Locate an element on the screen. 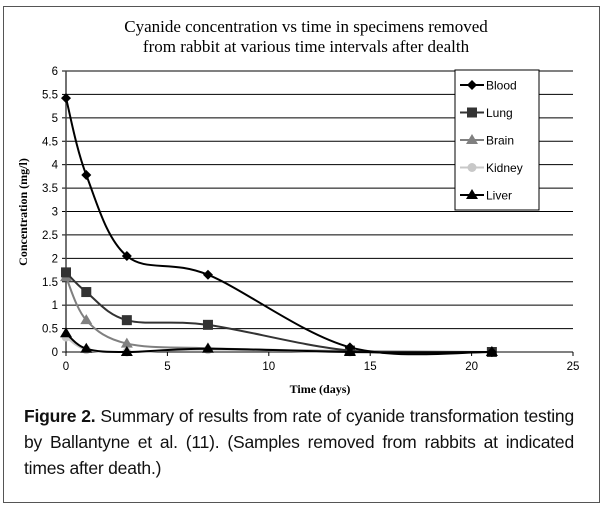 Image resolution: width=606 pixels, height=521 pixels. legend-item-blood: Blood is located at coordinates (488, 86).